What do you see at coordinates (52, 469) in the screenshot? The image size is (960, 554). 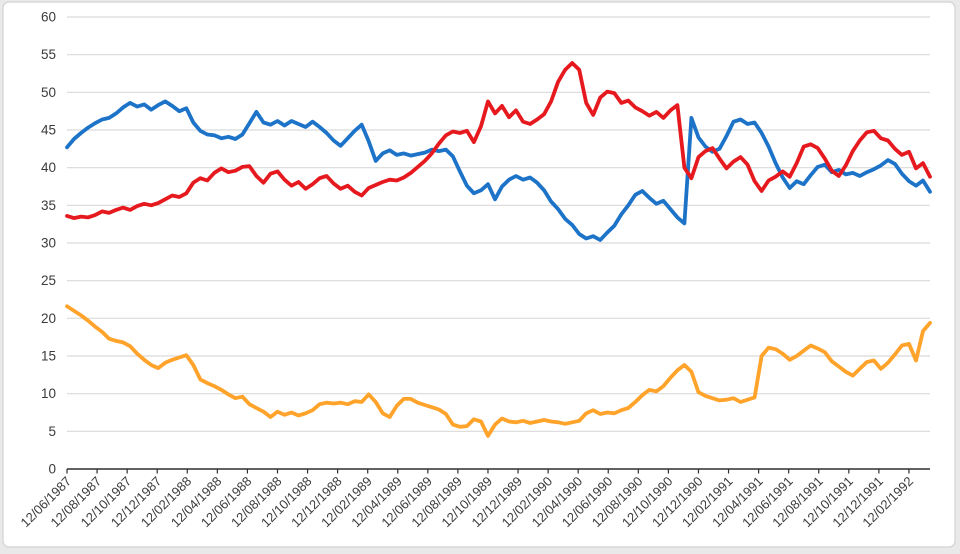 I see `y-tick-label: 0` at bounding box center [52, 469].